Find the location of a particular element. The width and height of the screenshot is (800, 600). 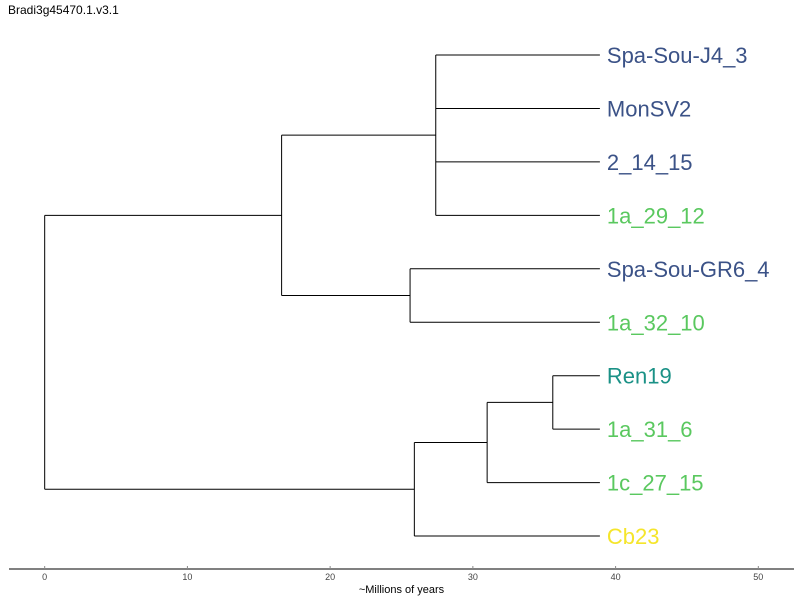

x-axis: 0 10 20 30 40 50 ~Millions of years is located at coordinates (401, 581).